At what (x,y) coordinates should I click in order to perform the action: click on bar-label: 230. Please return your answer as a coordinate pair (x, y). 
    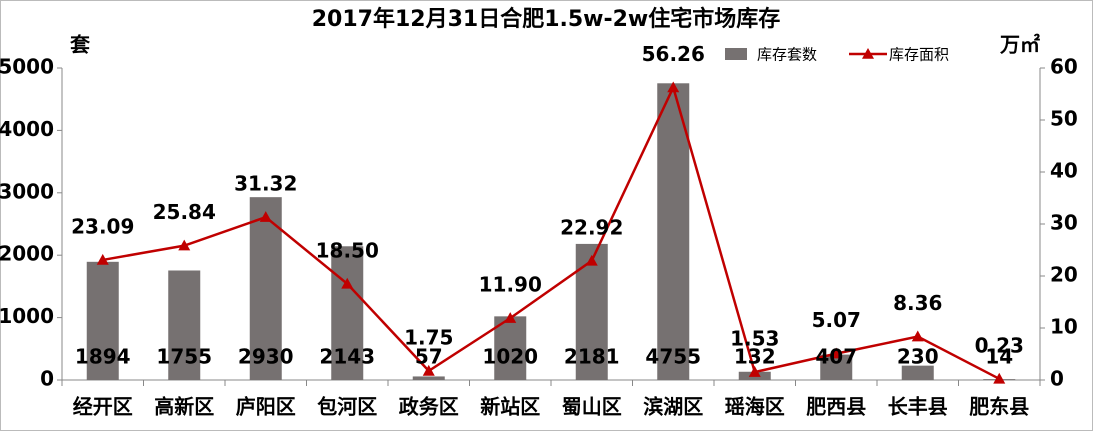
    Looking at the image, I should click on (918, 357).